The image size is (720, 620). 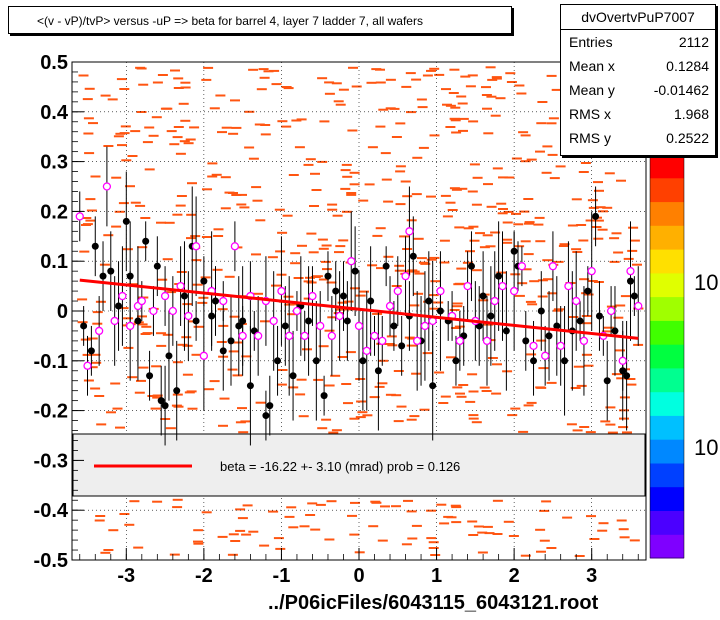 What do you see at coordinates (639, 42) in the screenshot?
I see `stats-row-entries: Entries 2112` at bounding box center [639, 42].